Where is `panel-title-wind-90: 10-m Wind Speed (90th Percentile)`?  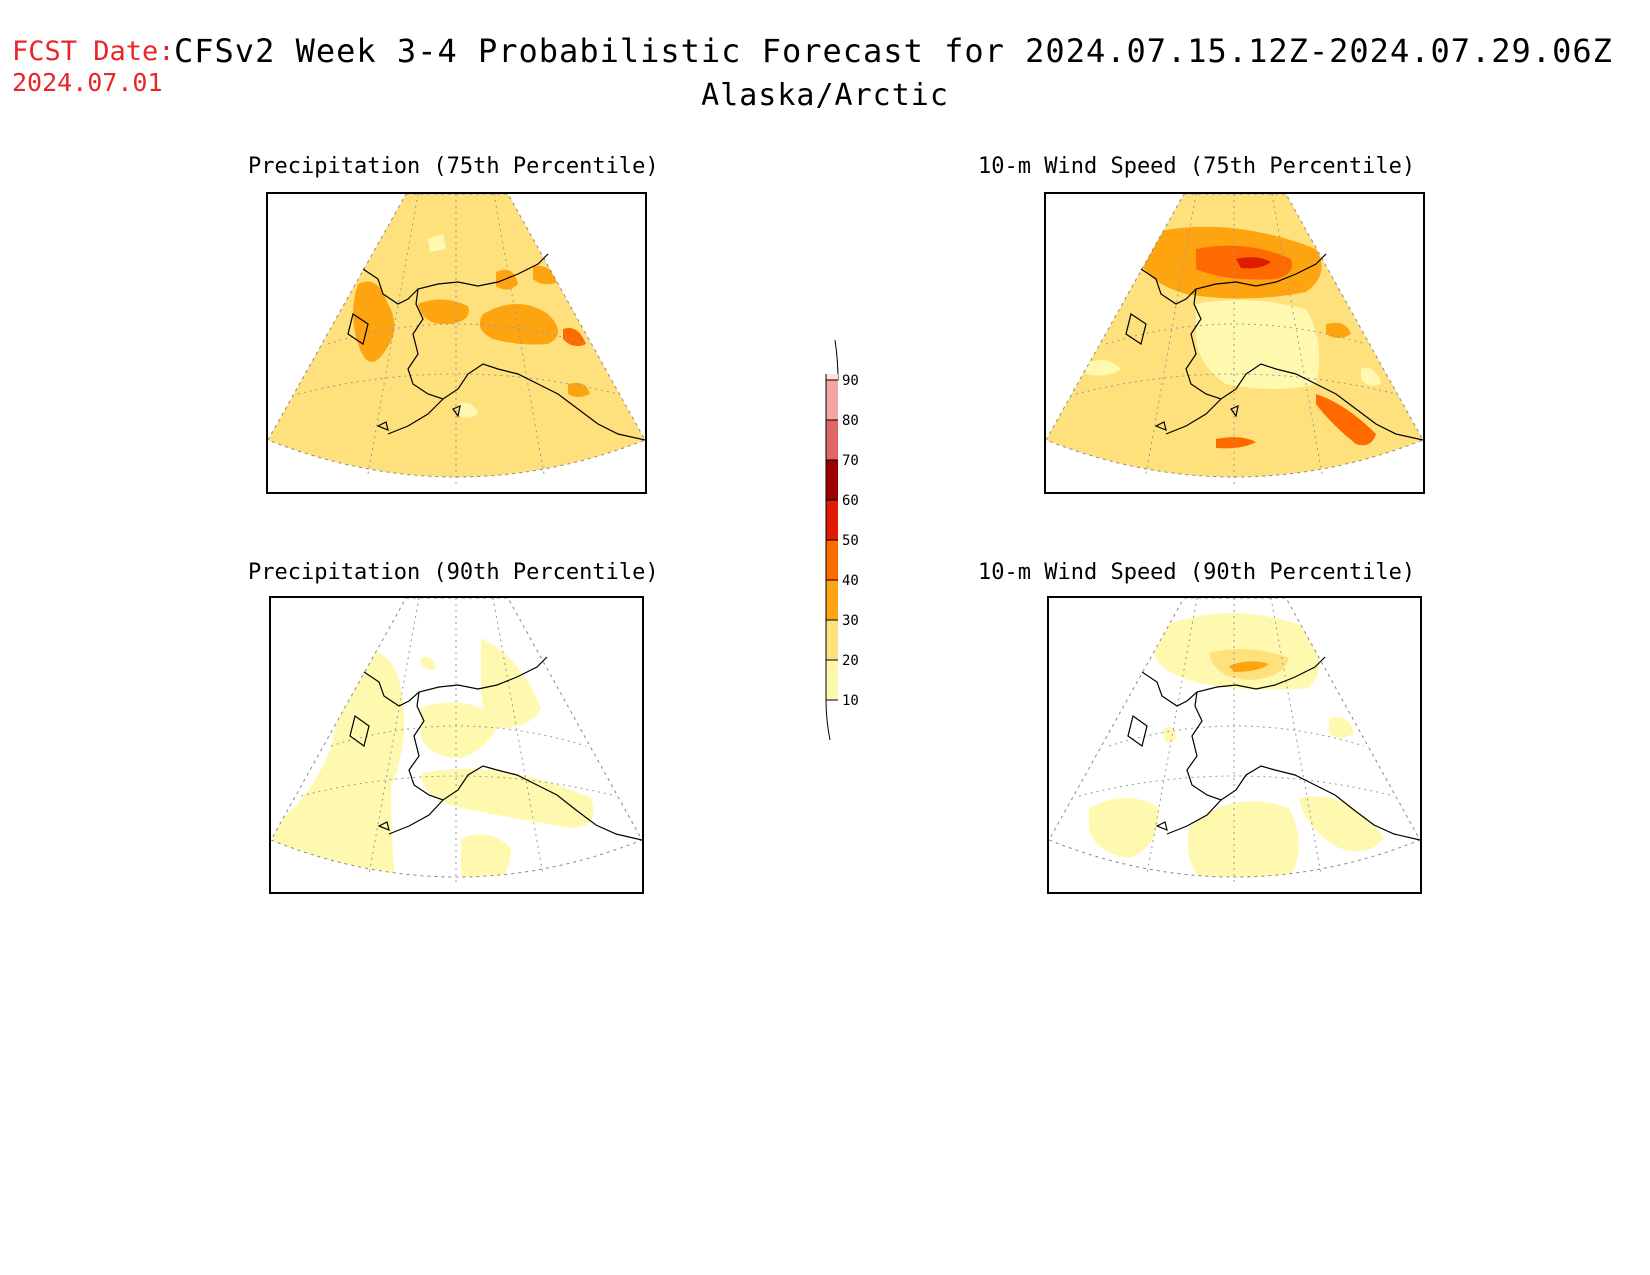 panel-title-wind-90: 10-m Wind Speed (90th Percentile) is located at coordinates (1197, 572).